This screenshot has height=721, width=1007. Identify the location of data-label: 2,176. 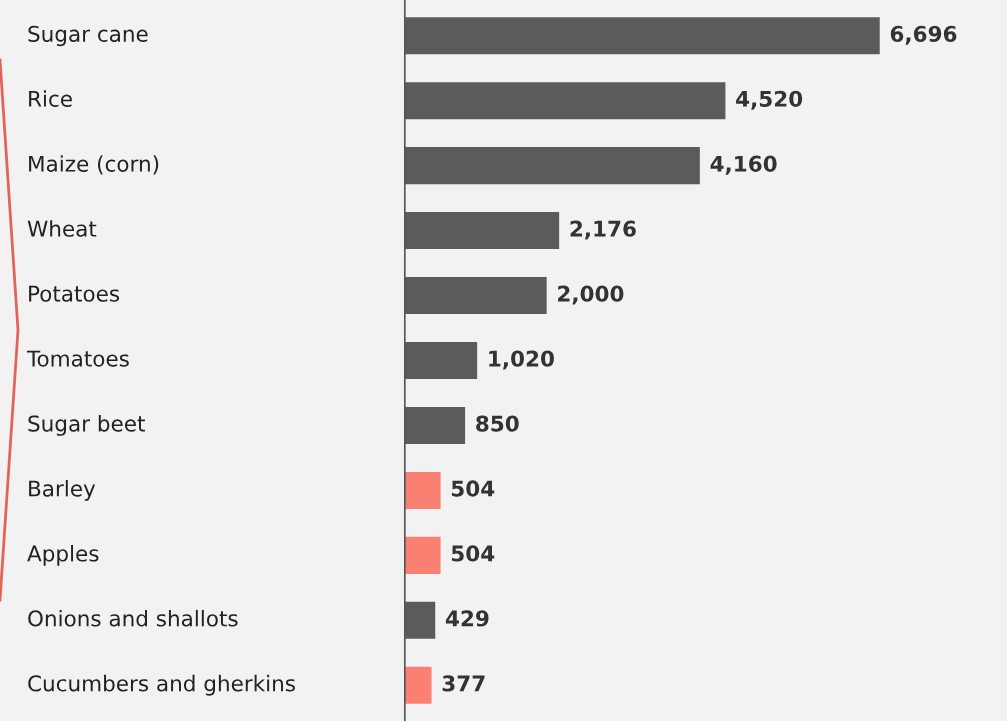
(603, 230).